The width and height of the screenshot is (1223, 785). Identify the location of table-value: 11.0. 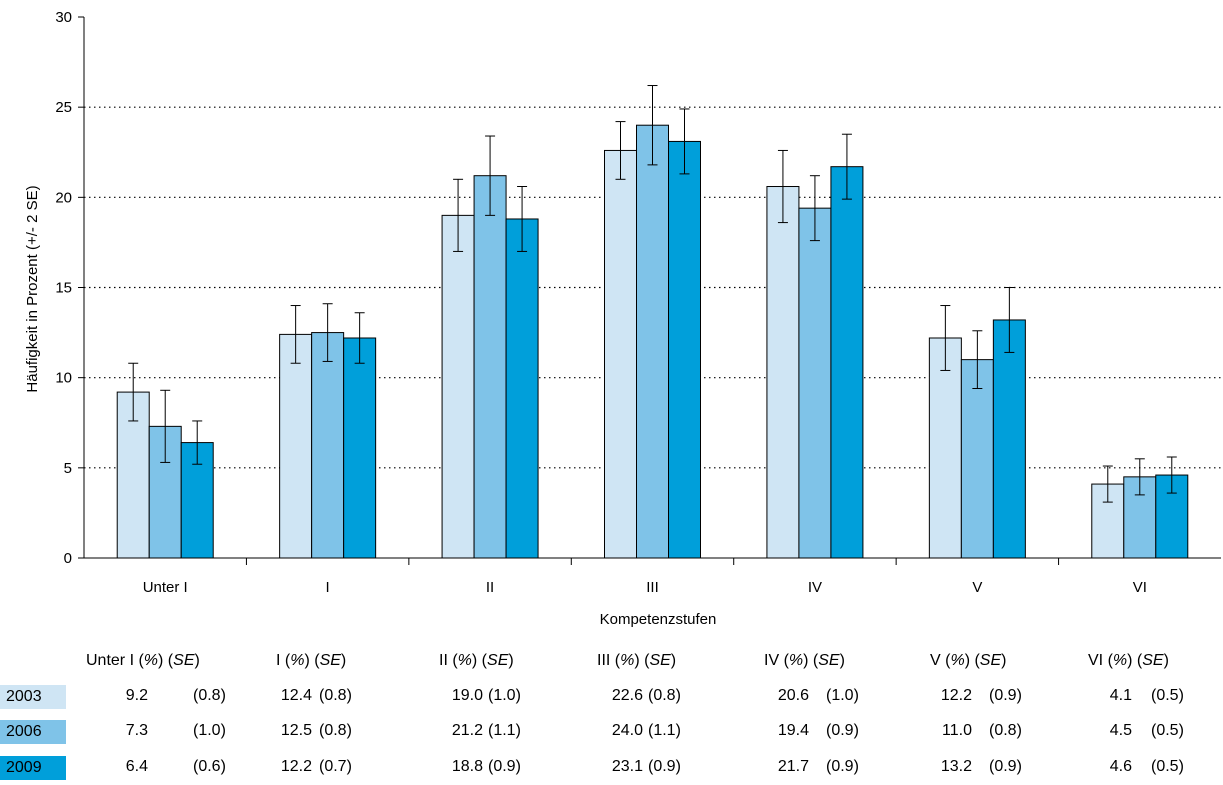
(957, 730).